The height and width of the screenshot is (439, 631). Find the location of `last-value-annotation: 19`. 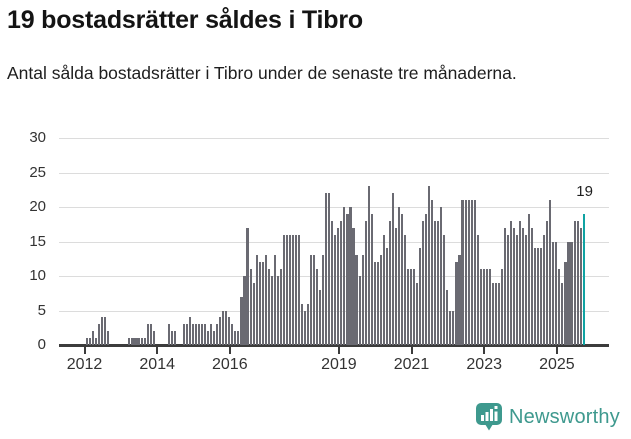

last-value-annotation: 19 is located at coordinates (584, 191).